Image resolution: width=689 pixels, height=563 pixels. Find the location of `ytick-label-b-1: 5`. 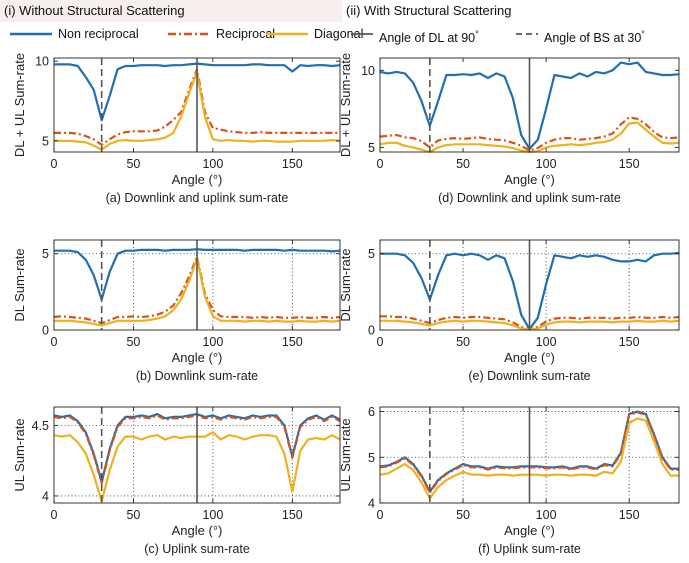

ytick-label-b-1: 5 is located at coordinates (45, 254).